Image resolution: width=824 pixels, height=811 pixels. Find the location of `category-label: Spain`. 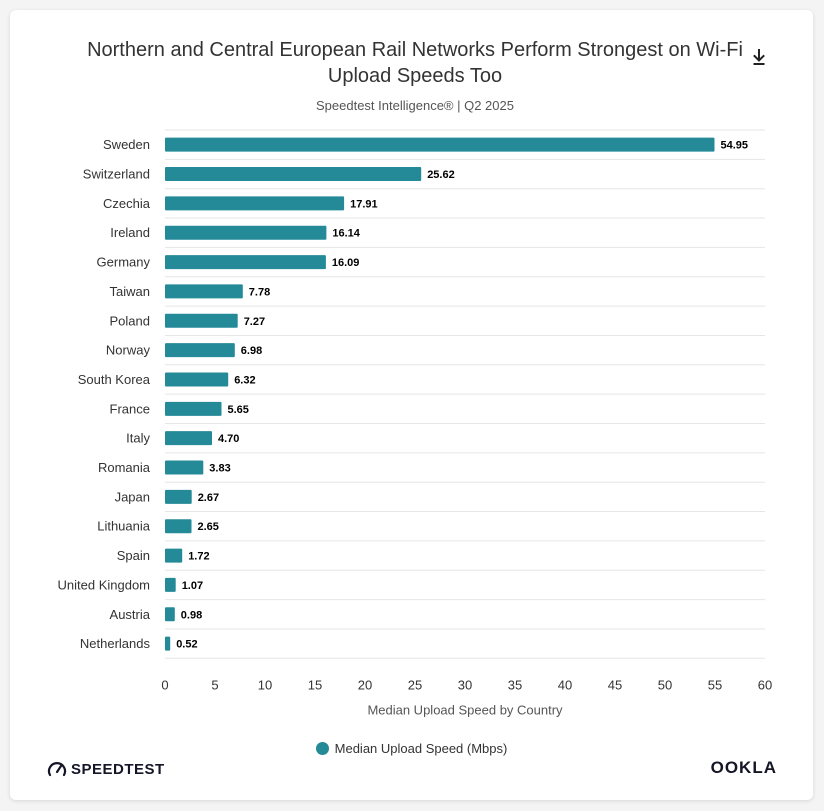

category-label: Spain is located at coordinates (133, 555).